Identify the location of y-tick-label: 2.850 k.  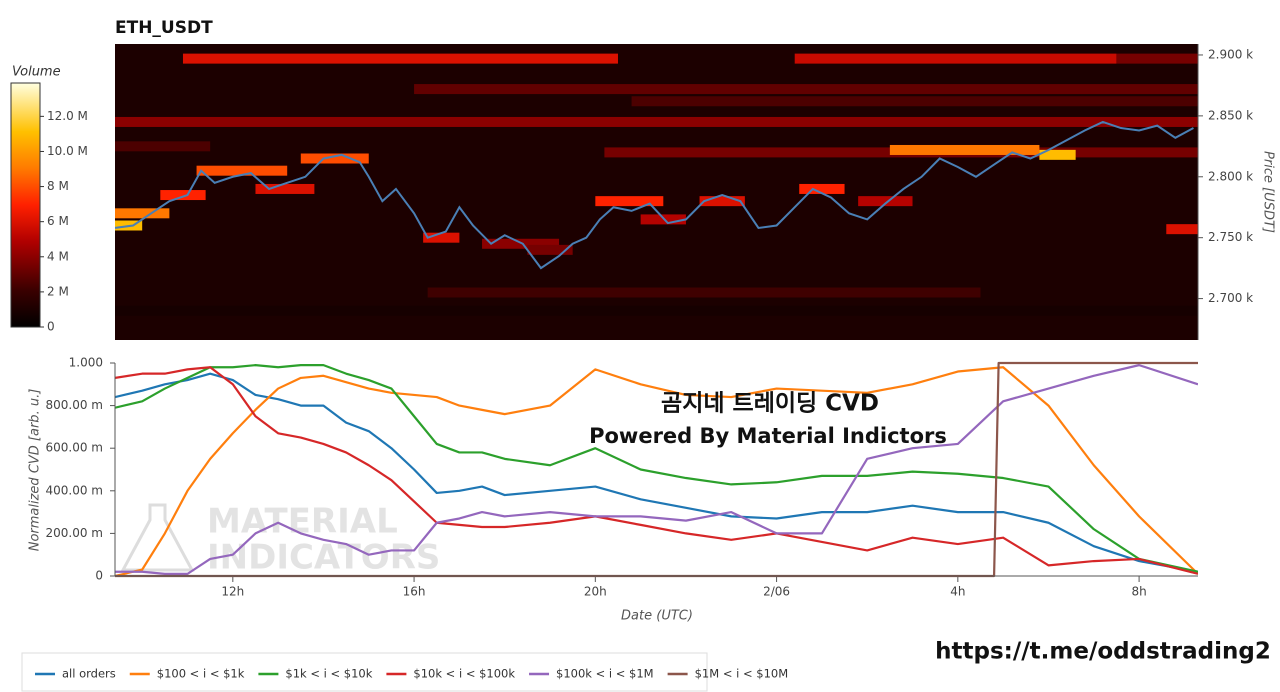
(1230, 115).